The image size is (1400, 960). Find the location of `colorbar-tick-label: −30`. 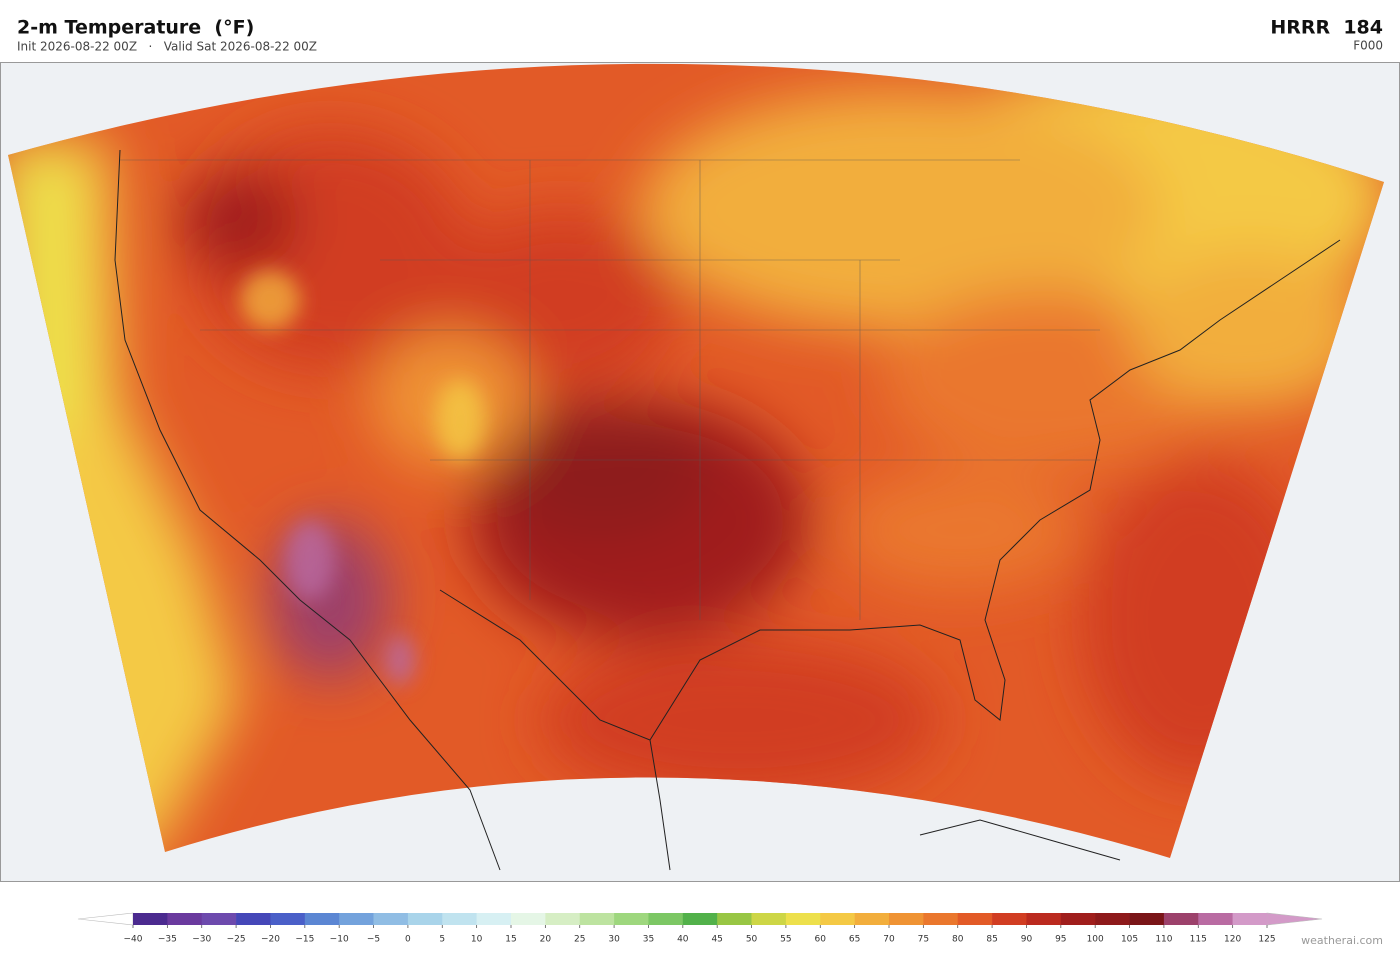

colorbar-tick-label: −30 is located at coordinates (201, 940).